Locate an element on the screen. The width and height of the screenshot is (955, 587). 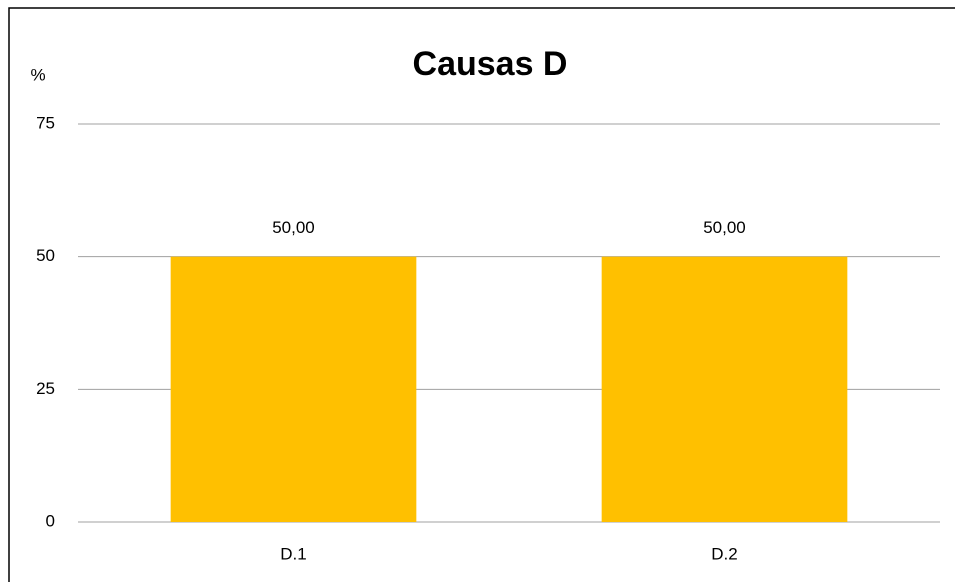
chart-title: Causas D is located at coordinates (490, 64).